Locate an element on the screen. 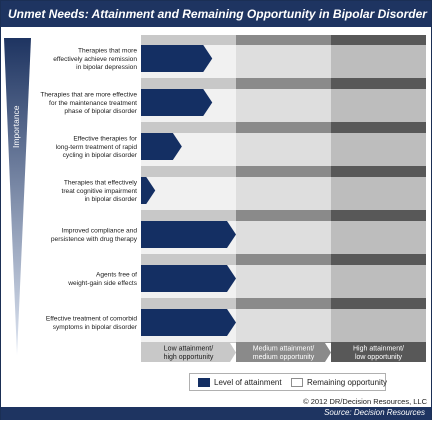 This screenshot has height=422, width=434. importance-axis-label: Importance is located at coordinates (16, 126).